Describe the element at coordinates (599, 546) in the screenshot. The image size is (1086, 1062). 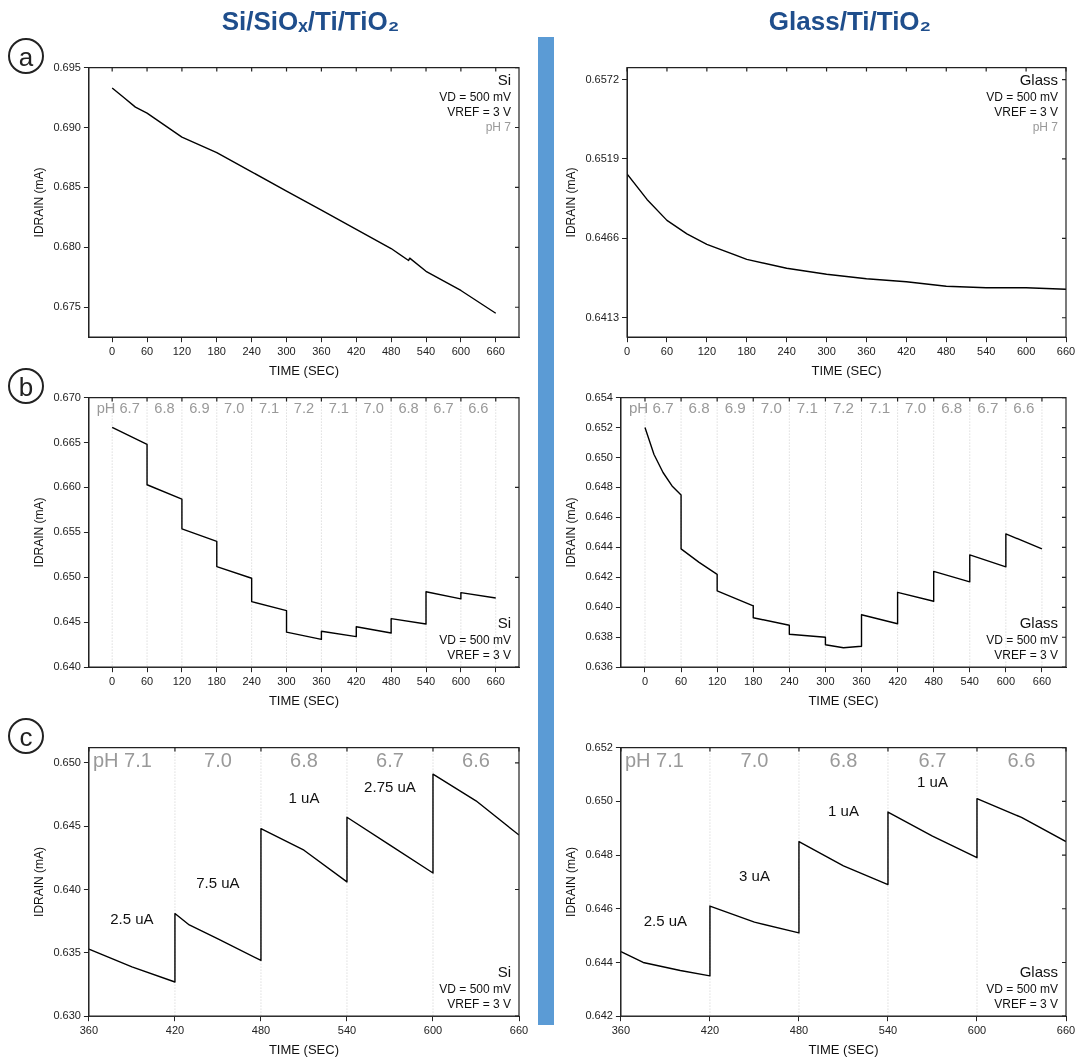
I see `y-tick-label: 0.644` at that location.